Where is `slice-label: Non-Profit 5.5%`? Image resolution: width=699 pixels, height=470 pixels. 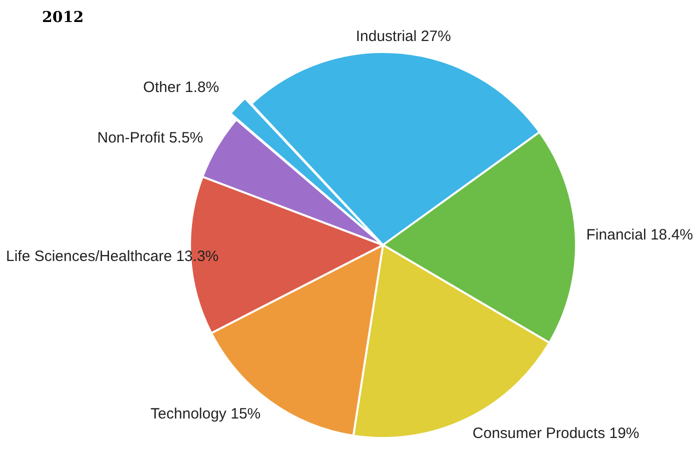
slice-label: Non-Profit 5.5% is located at coordinates (150, 138).